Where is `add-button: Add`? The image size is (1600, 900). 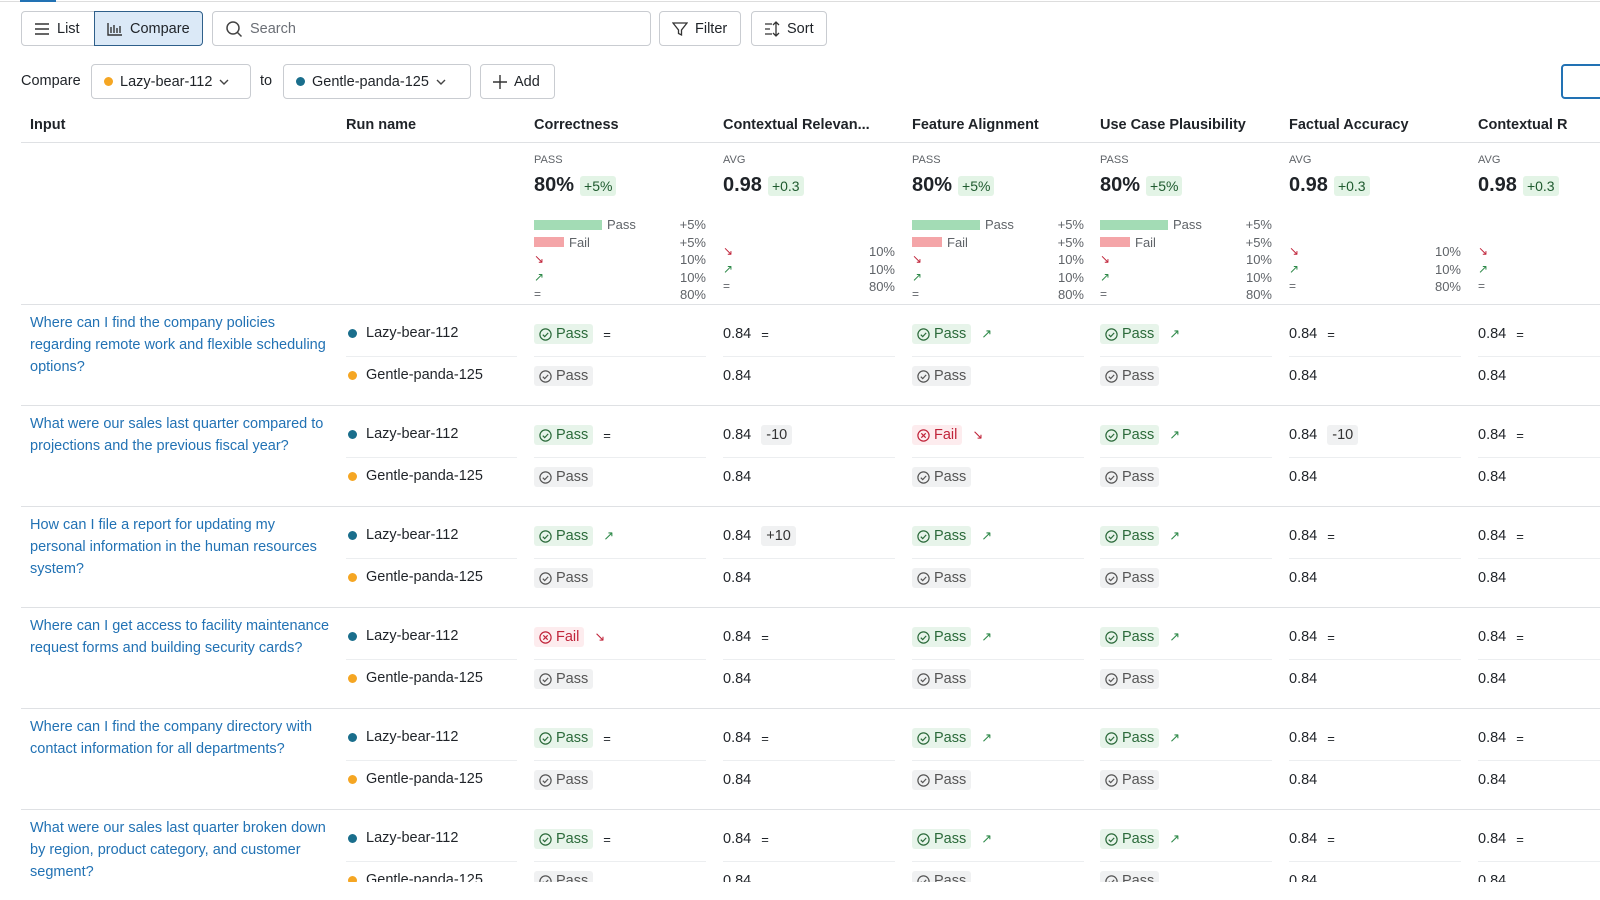 add-button: Add is located at coordinates (517, 81).